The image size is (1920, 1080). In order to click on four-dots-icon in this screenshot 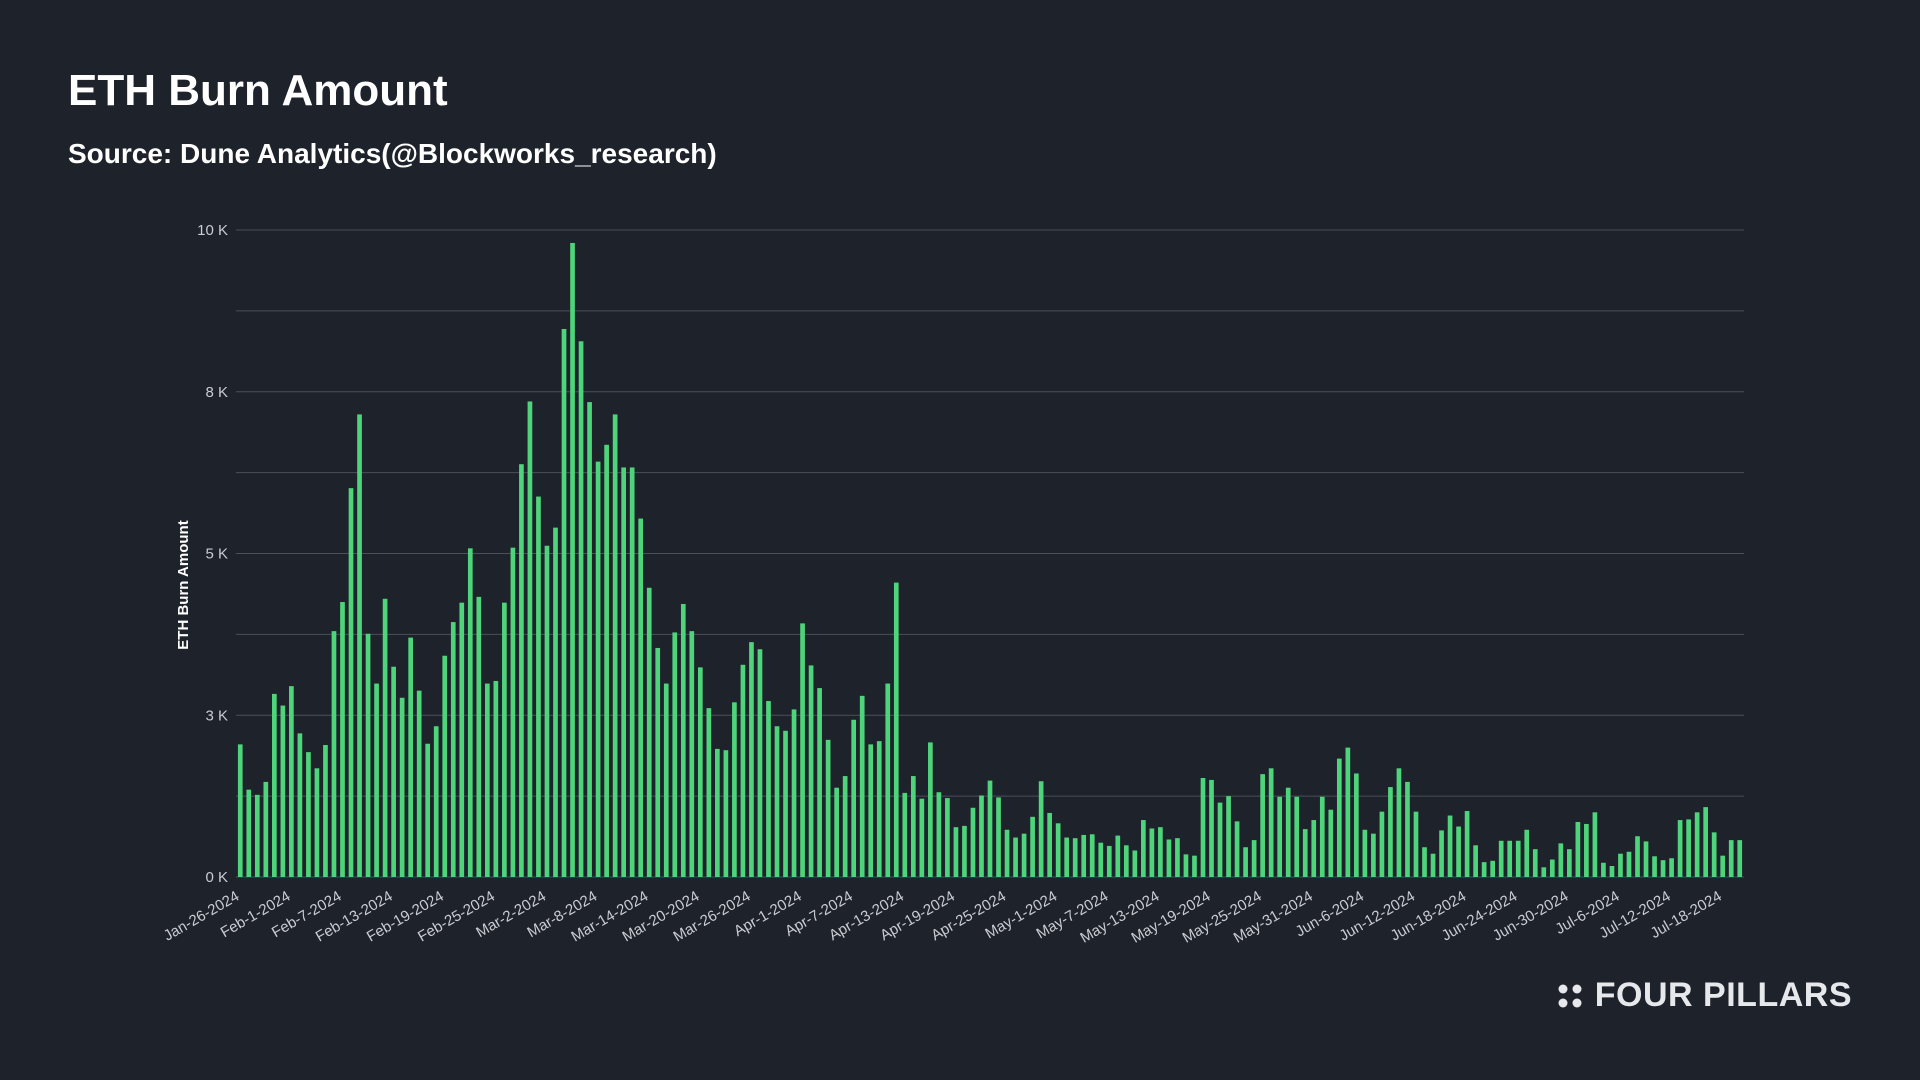, I will do `click(1570, 995)`.